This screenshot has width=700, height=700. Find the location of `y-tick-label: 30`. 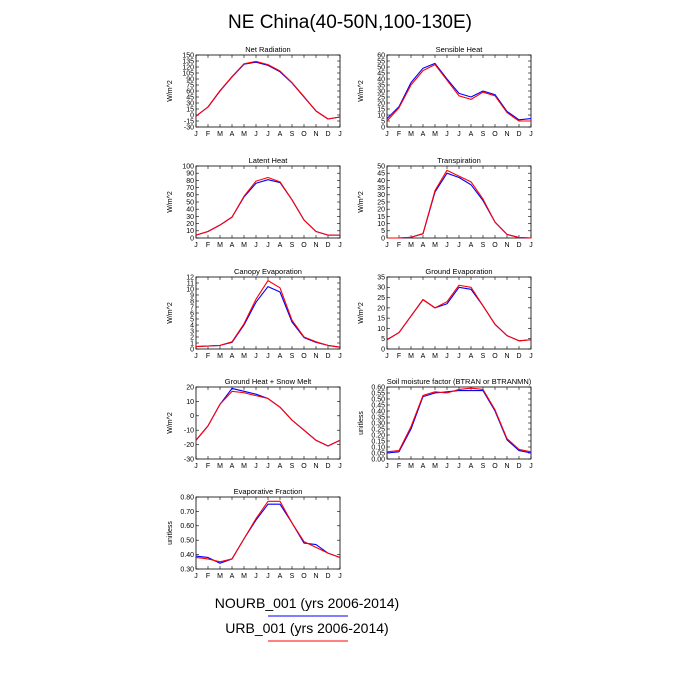

y-tick-label: 30 is located at coordinates (381, 91).